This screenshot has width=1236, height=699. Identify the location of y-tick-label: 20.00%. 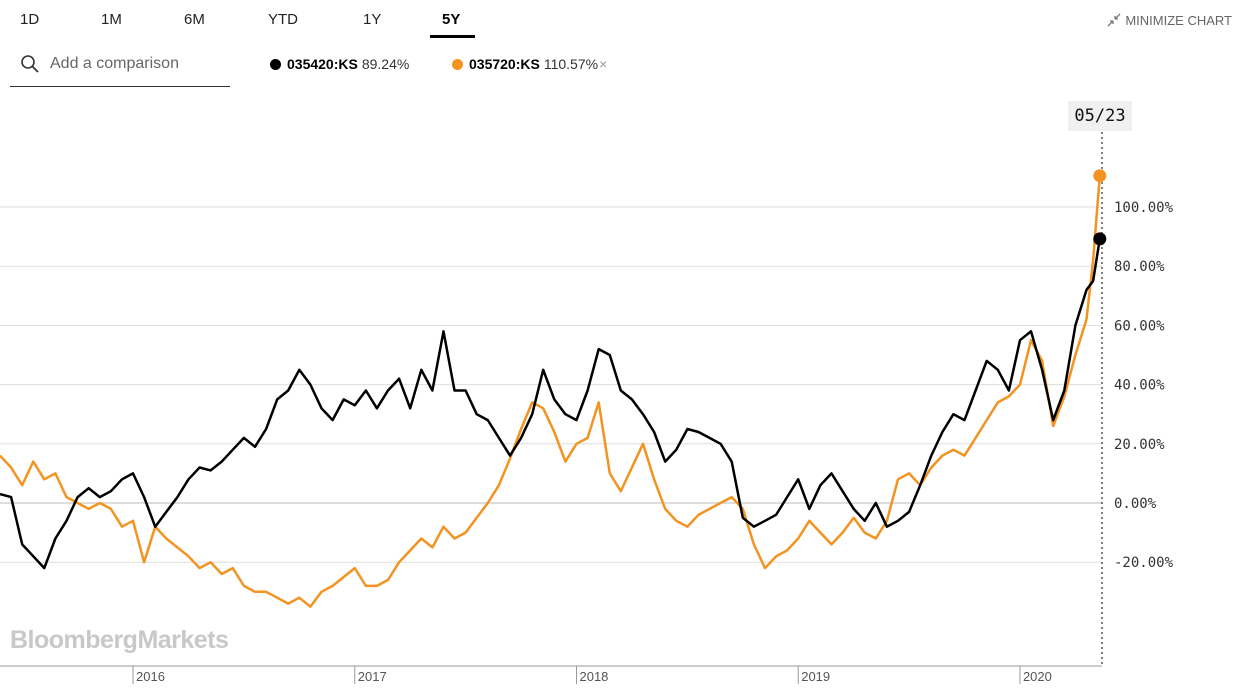
(1139, 445).